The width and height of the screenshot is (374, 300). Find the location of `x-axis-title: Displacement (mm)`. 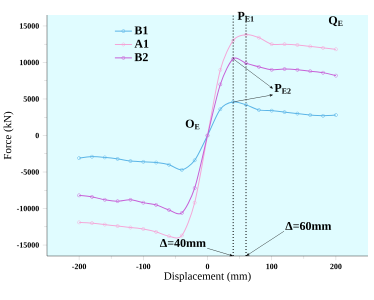

x-axis-title: Displacement (mm) is located at coordinates (207, 277).